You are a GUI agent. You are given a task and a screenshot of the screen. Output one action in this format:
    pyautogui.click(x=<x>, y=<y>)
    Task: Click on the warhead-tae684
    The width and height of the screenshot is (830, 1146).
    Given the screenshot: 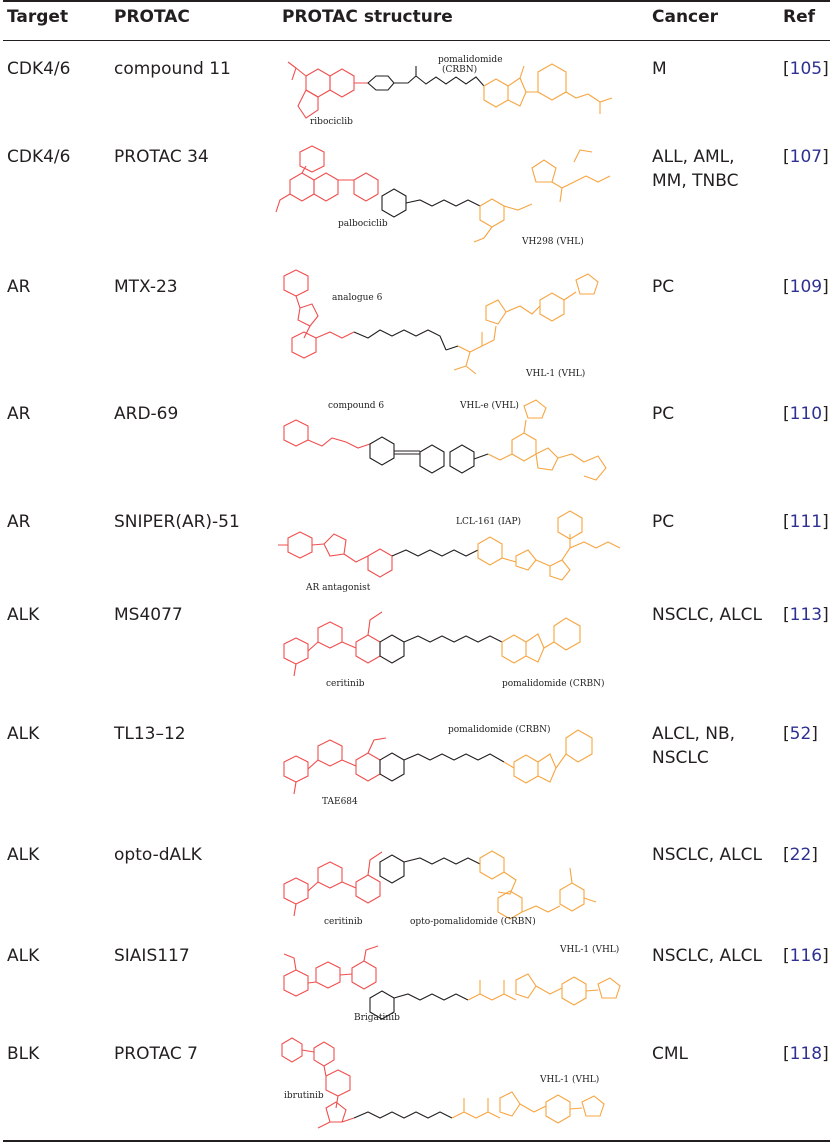 What is the action you would take?
    pyautogui.click(x=335, y=766)
    